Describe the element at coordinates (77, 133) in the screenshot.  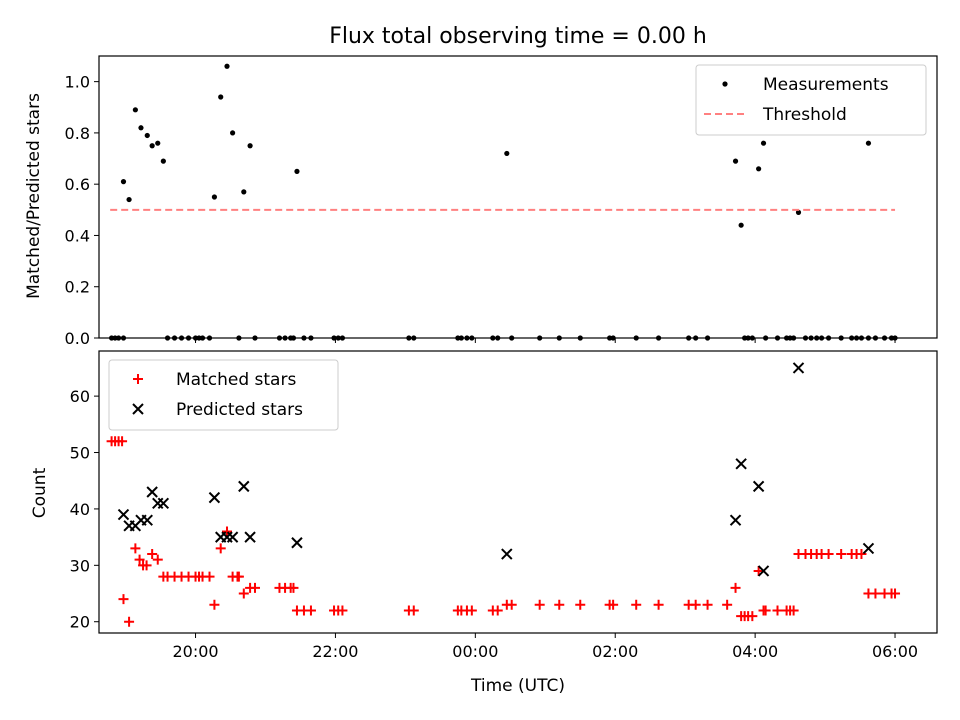
I see `top-y-tick-label: 0.8` at that location.